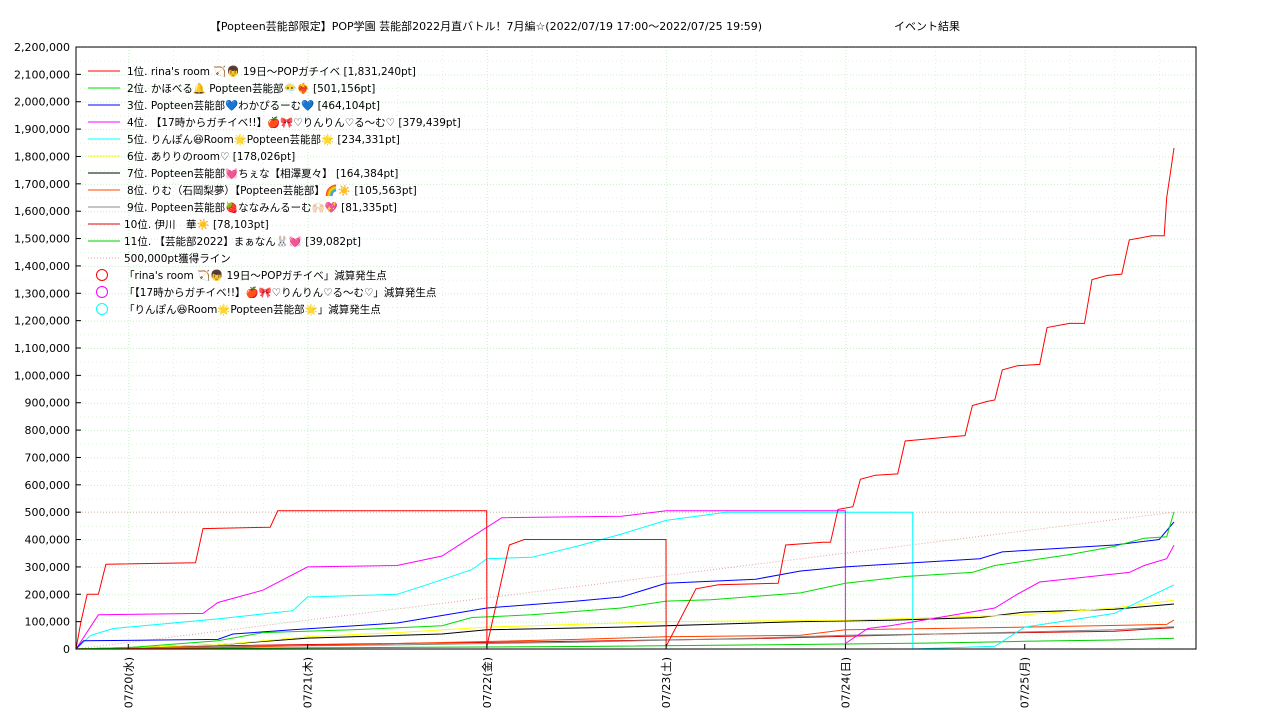  Describe the element at coordinates (242, 241) in the screenshot. I see `legend-entry-11: 11位. 【芸能部2022】まぁなん🐰💓 [39,082pt]` at that location.